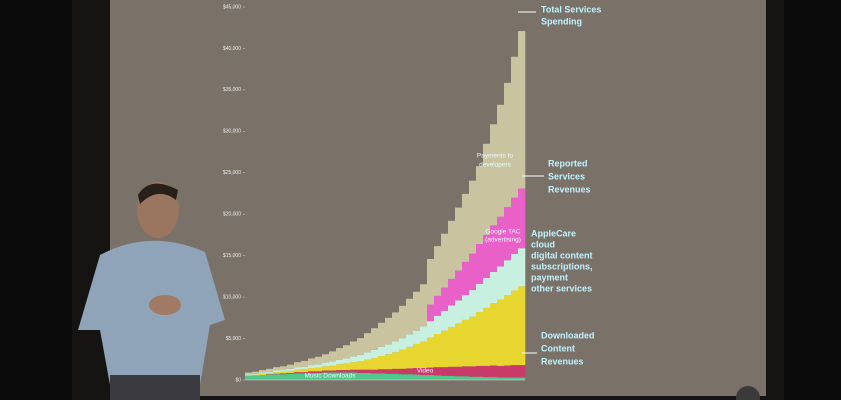  What do you see at coordinates (748, 393) in the screenshot?
I see `control-button` at bounding box center [748, 393].